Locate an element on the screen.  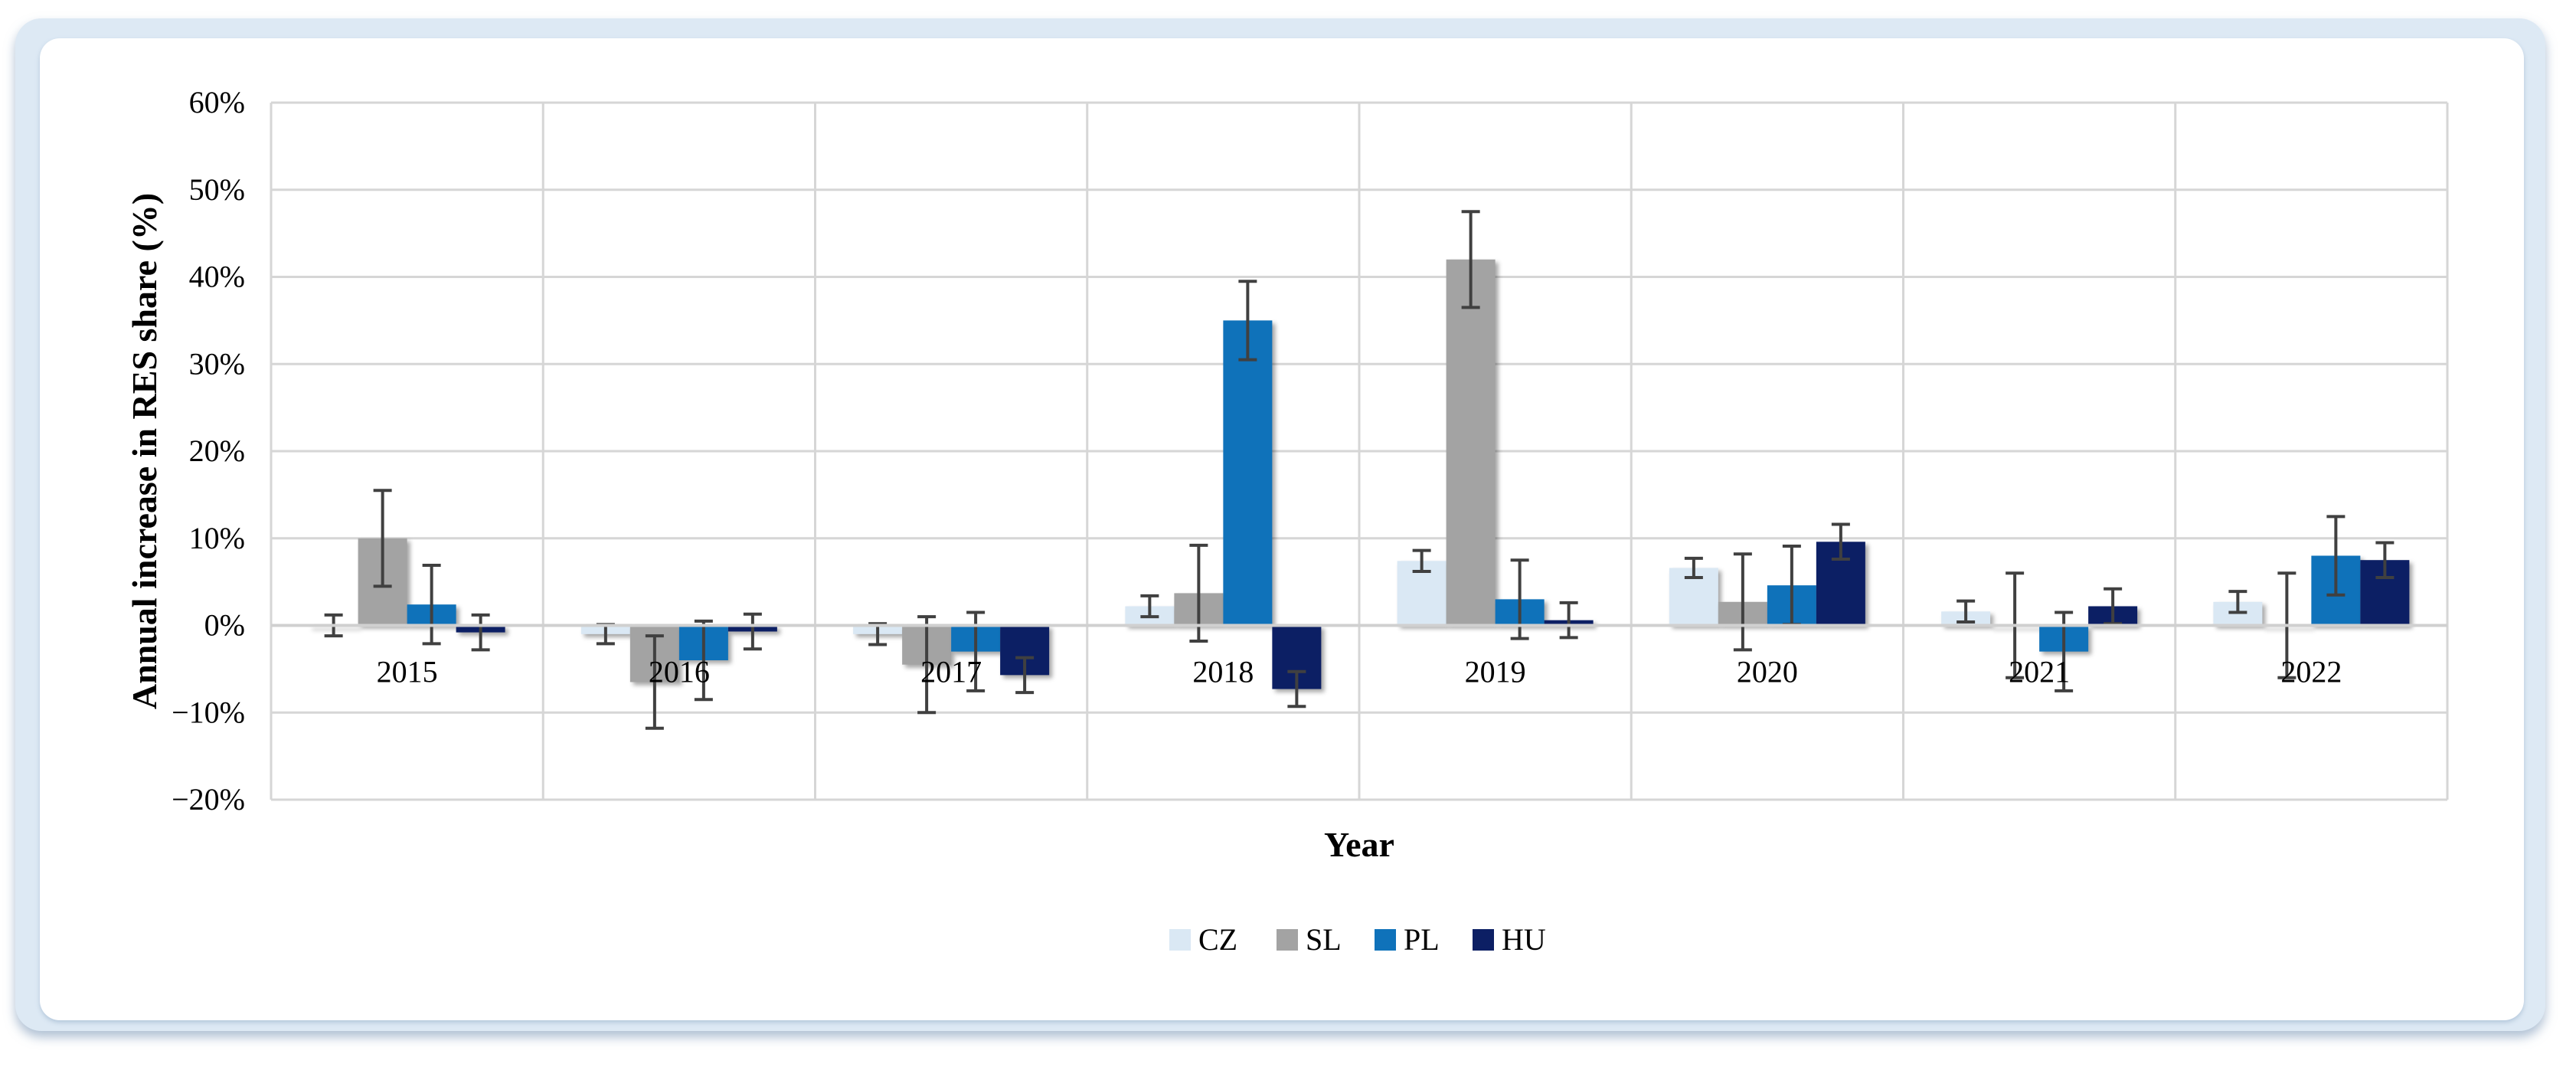
y-tick-label: 30% is located at coordinates (217, 363).